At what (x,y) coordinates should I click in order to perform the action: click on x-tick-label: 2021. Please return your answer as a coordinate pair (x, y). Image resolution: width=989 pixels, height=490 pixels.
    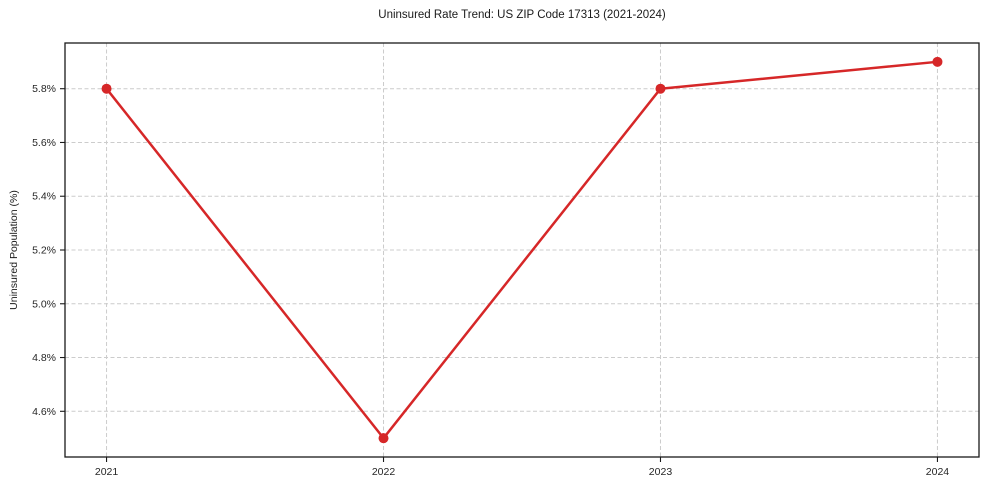
    Looking at the image, I should click on (107, 472).